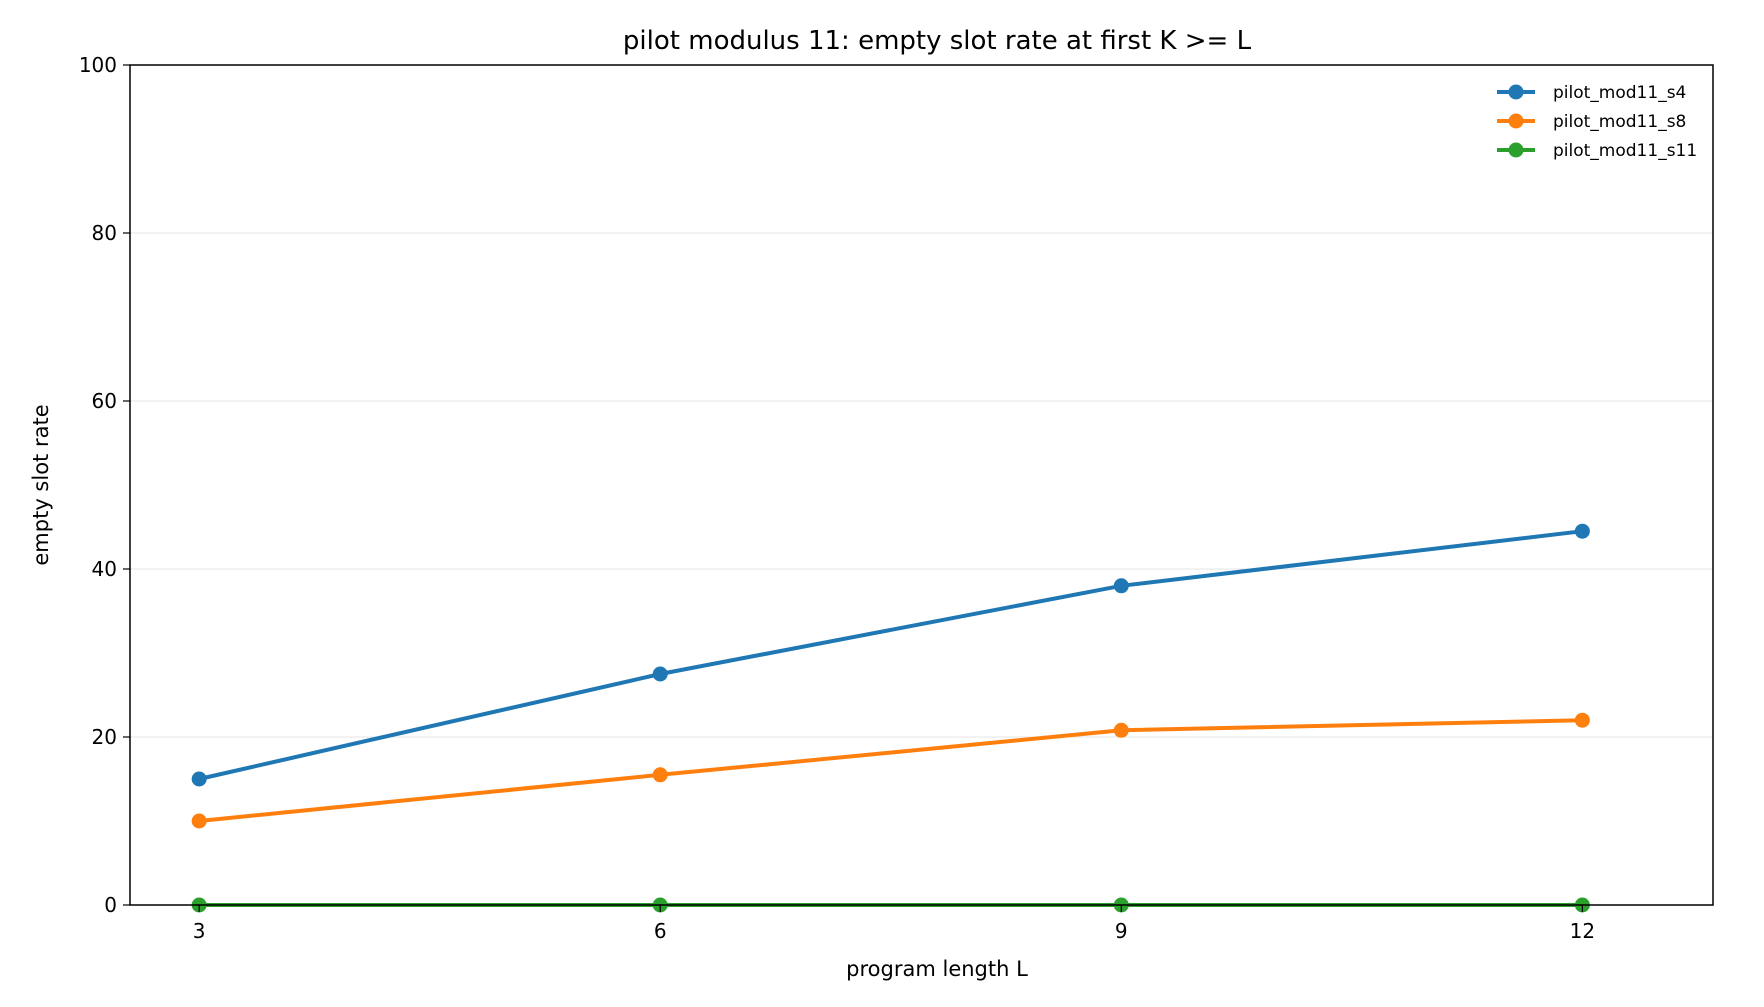  I want to click on y-tick-label: 40, so click(104, 569).